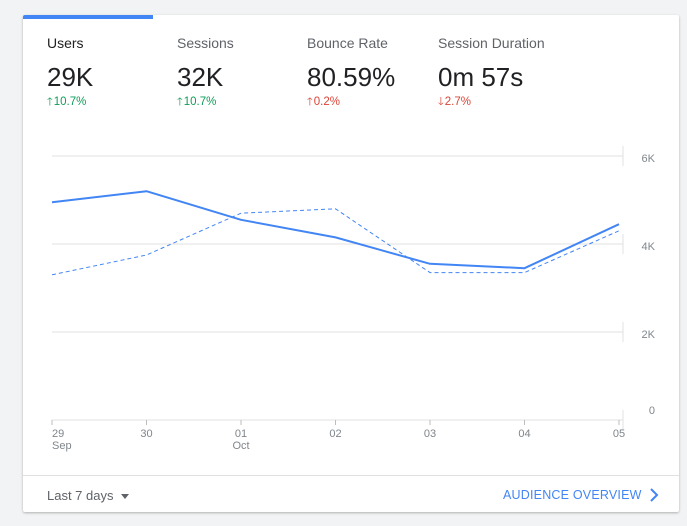  What do you see at coordinates (62, 446) in the screenshot?
I see `x-tick-sublabel: Sep` at bounding box center [62, 446].